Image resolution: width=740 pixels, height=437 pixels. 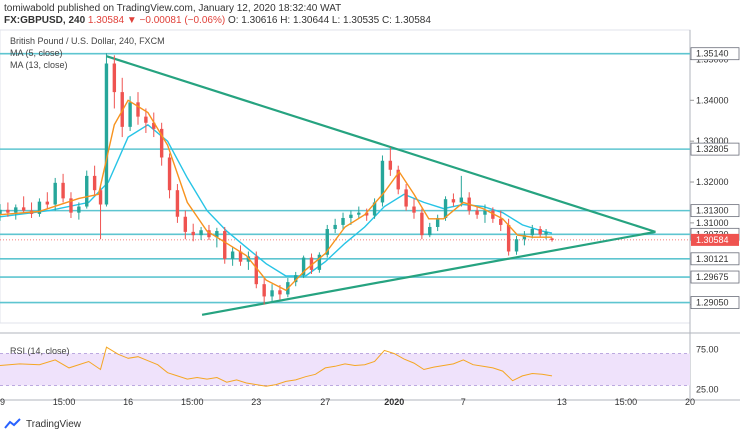 What do you see at coordinates (712, 141) in the screenshot?
I see `price-tick-label: 1.33000` at bounding box center [712, 141].